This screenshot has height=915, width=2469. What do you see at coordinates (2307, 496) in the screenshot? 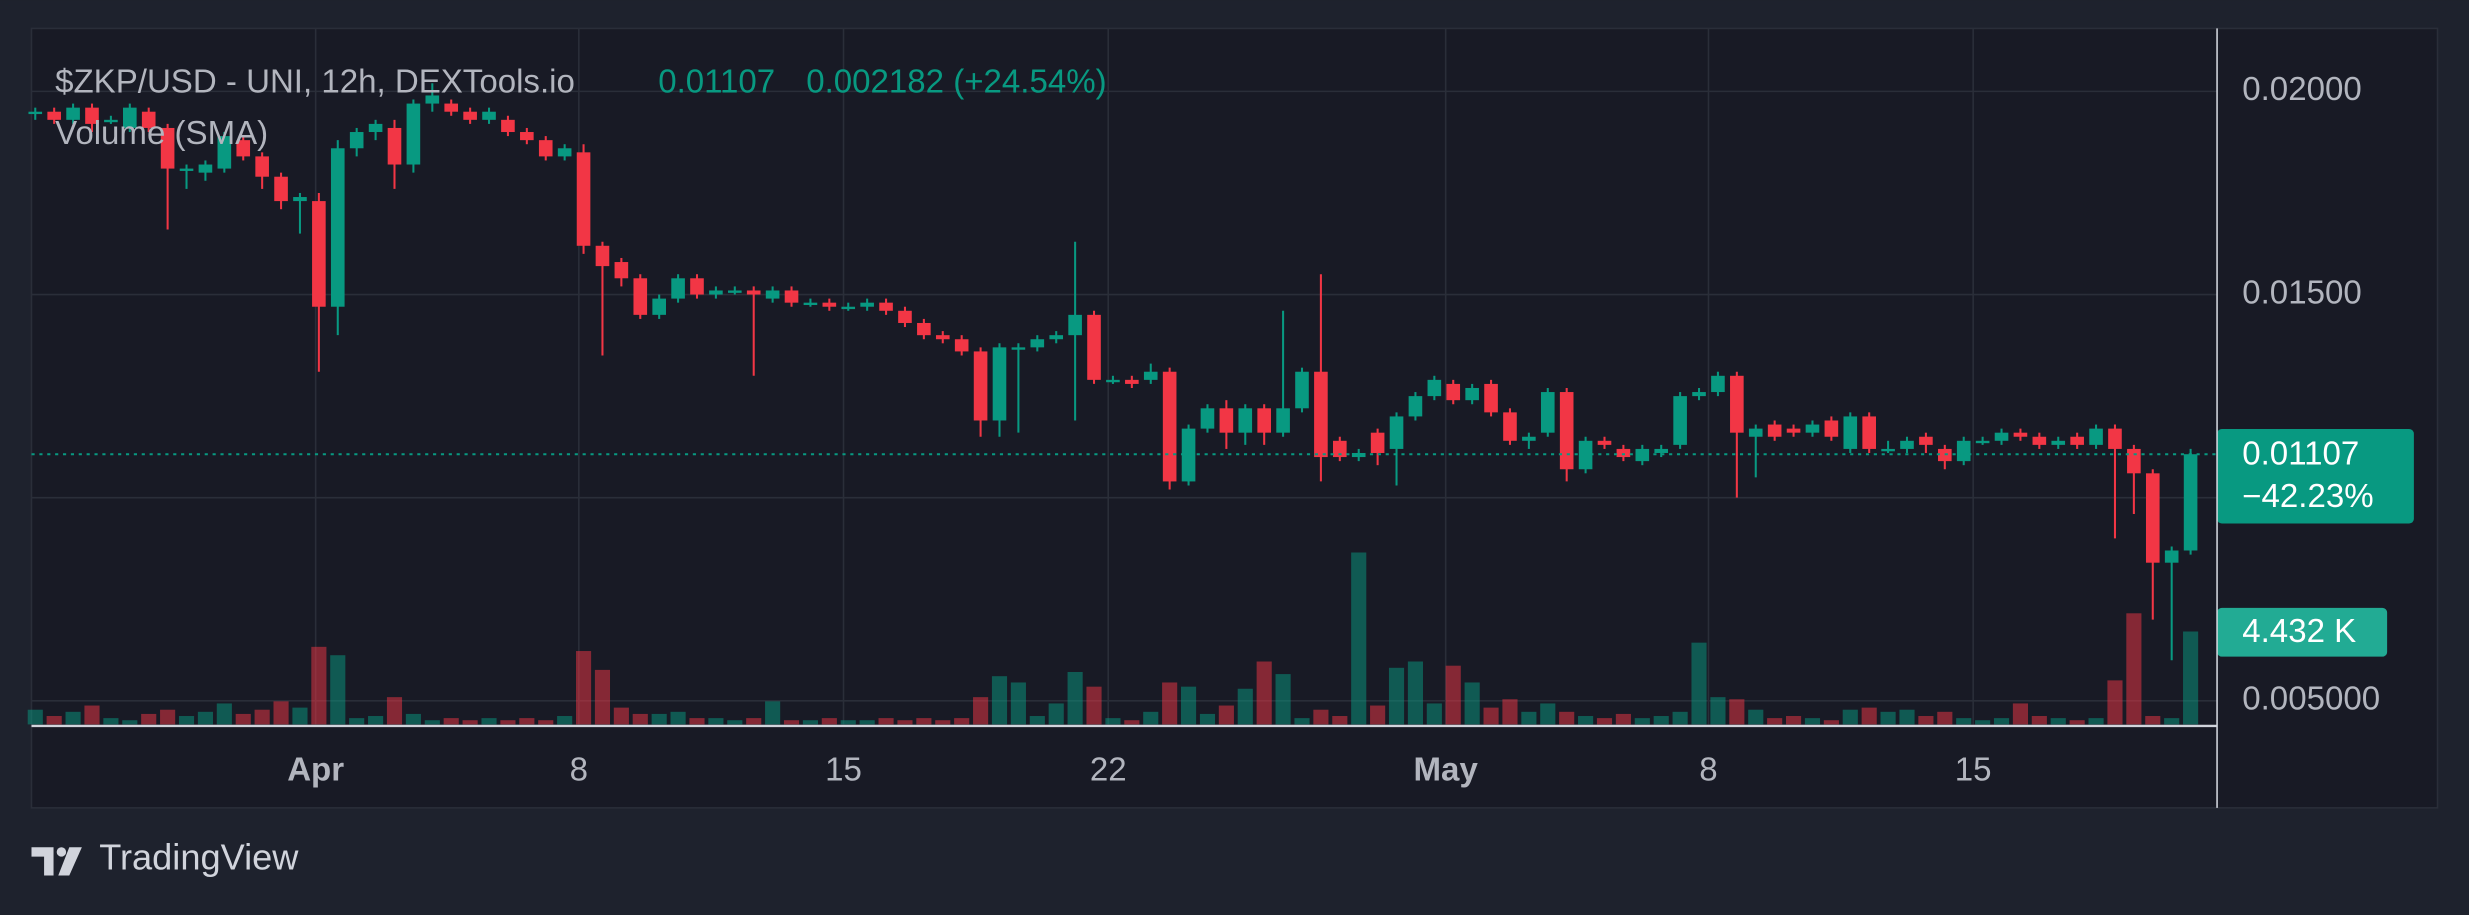
I see `change-badge-label: −42.23%` at bounding box center [2307, 496].